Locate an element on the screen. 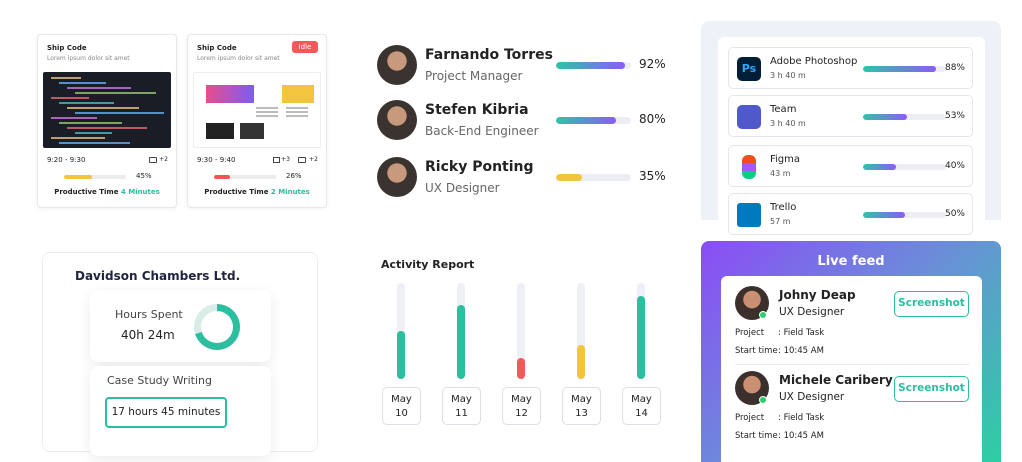  date-day: 10 is located at coordinates (401, 413).